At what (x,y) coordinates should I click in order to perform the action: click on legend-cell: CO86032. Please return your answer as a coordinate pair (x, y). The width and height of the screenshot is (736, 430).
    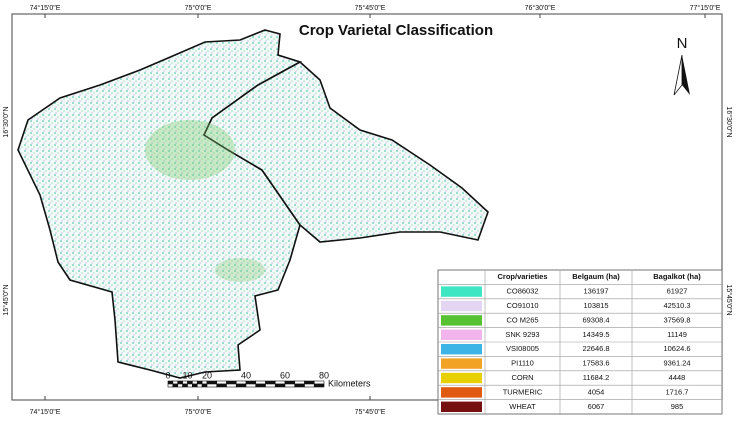
    Looking at the image, I should click on (522, 291).